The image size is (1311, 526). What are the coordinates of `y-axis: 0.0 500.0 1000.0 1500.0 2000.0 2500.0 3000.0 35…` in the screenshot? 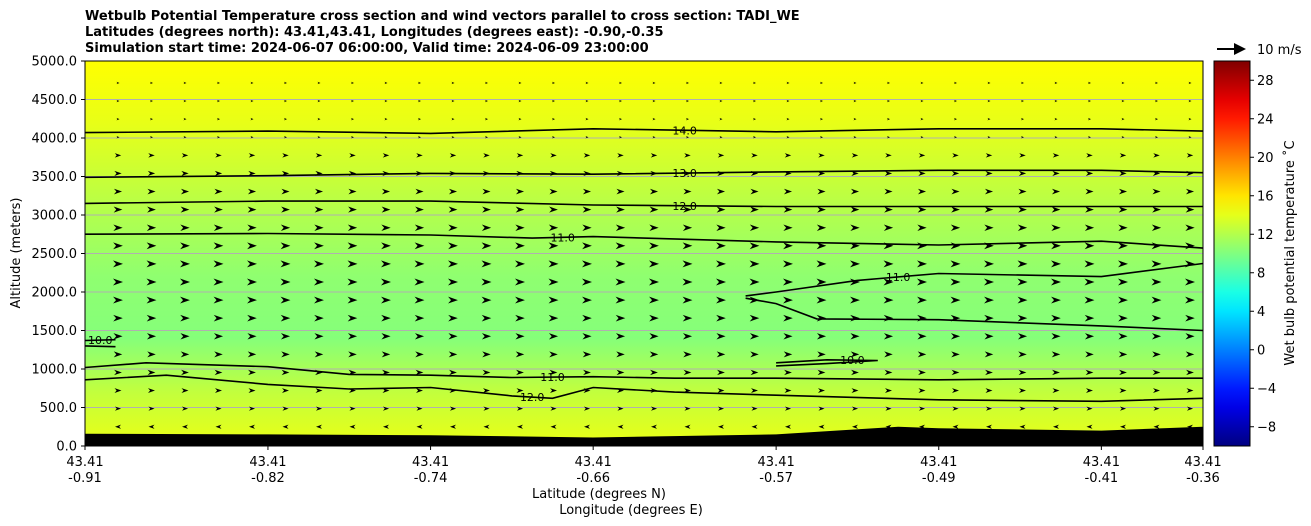 It's located at (58, 255).